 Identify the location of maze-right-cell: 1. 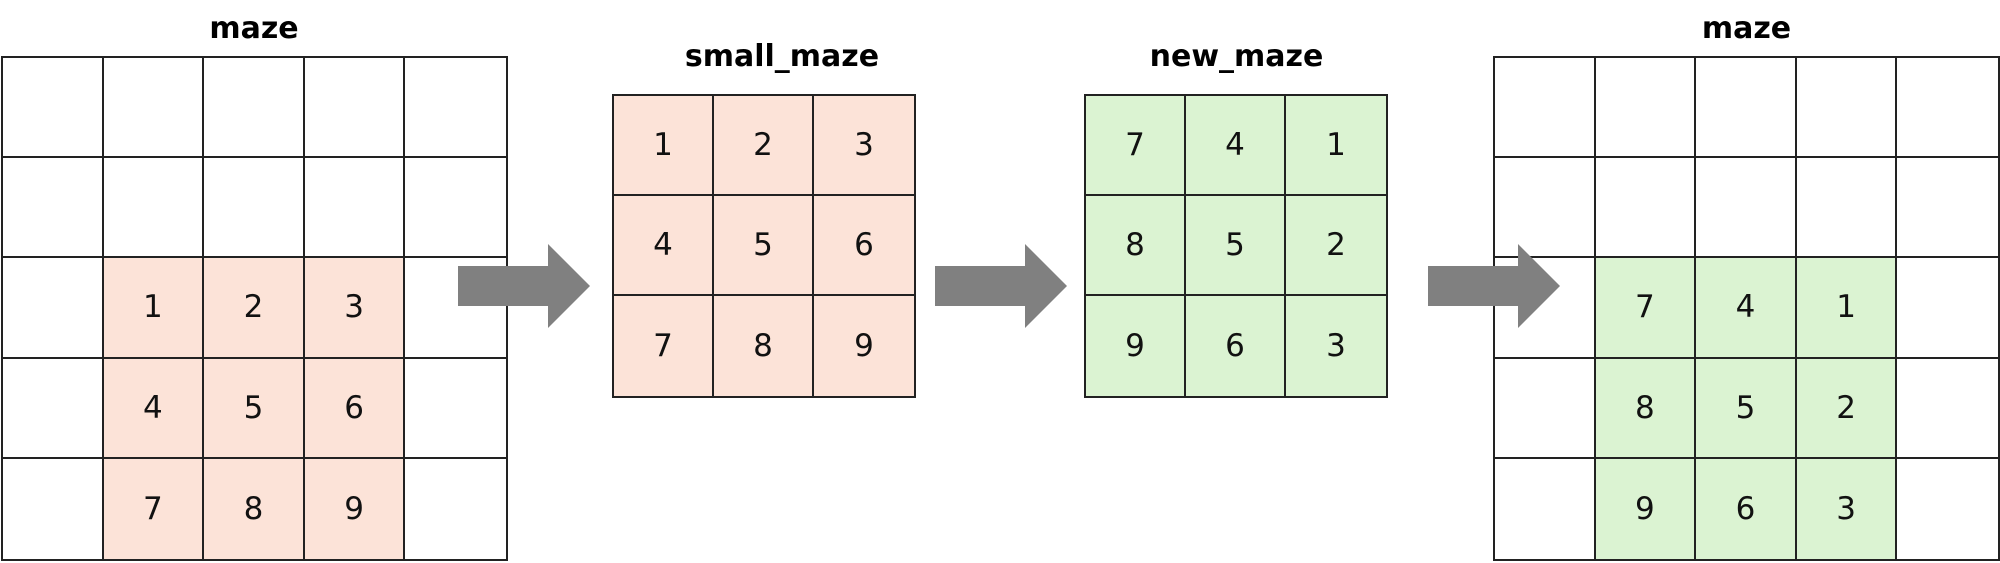
(1847, 308).